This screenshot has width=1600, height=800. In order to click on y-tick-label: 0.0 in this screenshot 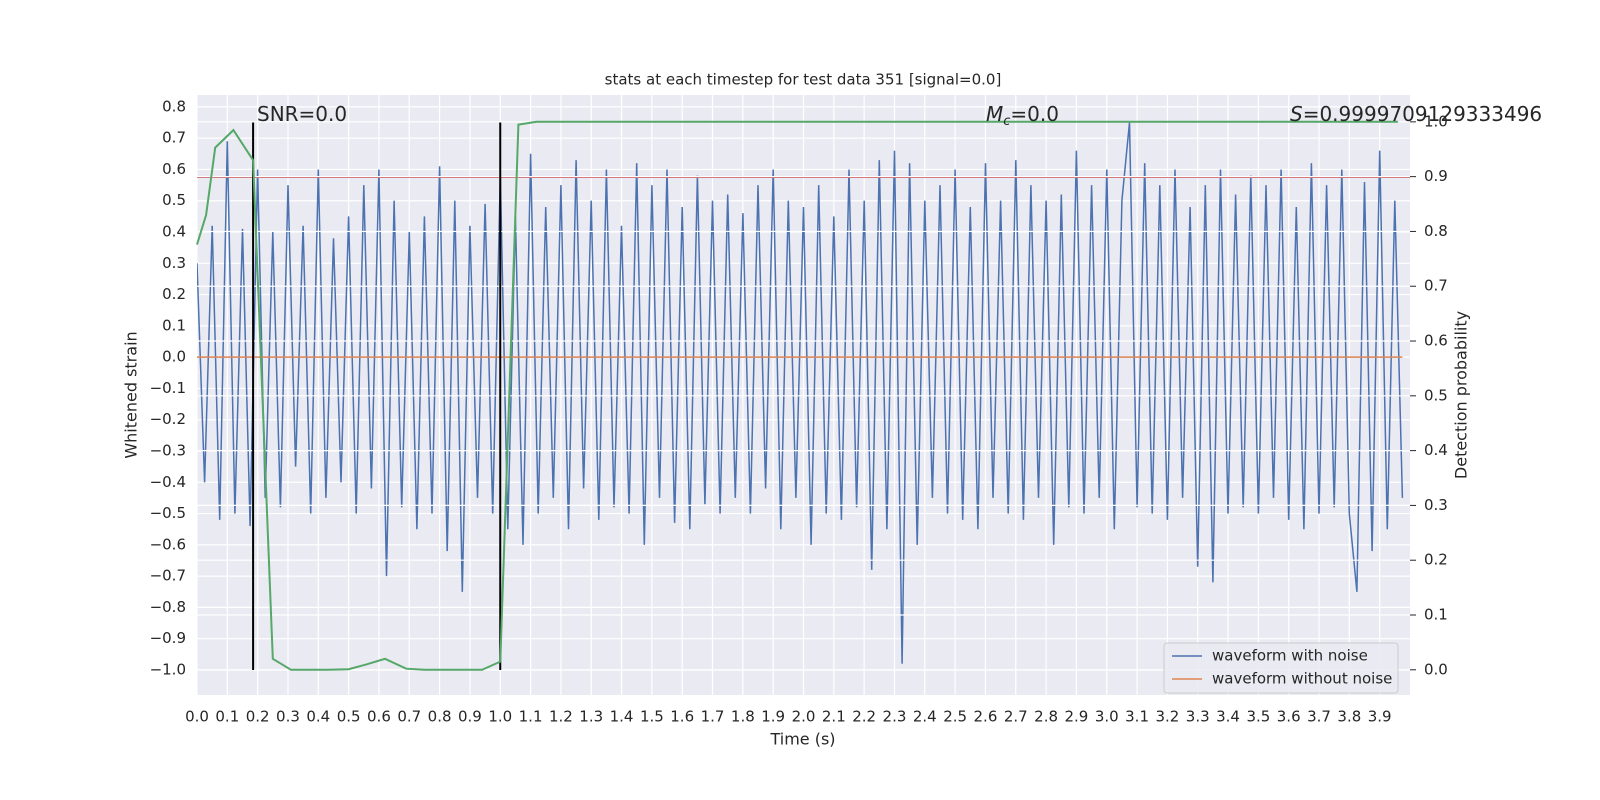, I will do `click(174, 357)`.